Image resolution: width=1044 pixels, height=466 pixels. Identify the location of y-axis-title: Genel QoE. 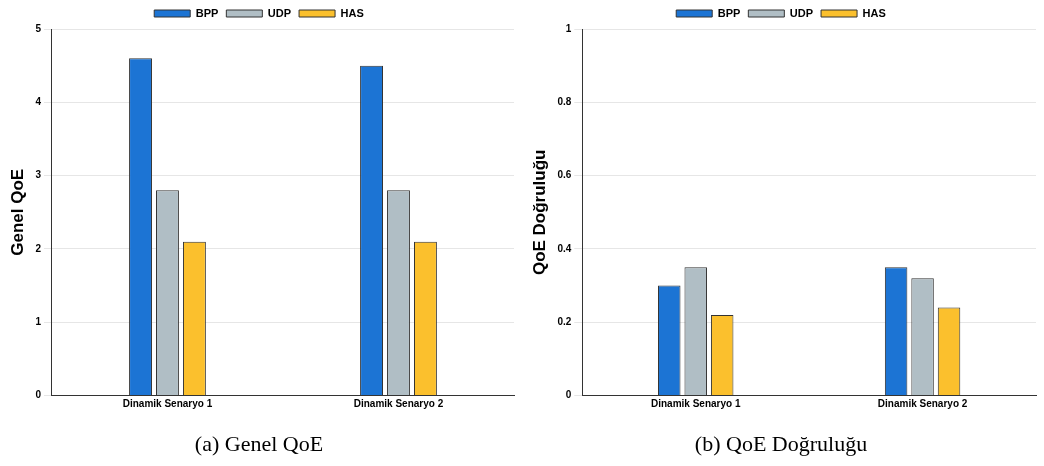
(17, 212).